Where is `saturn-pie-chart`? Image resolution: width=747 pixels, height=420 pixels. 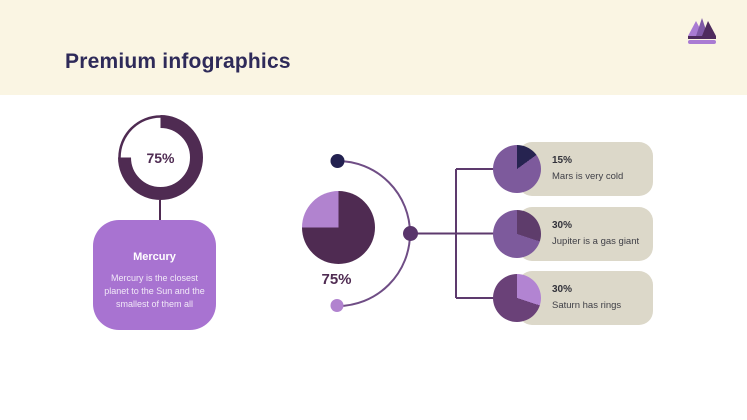
saturn-pie-chart is located at coordinates (517, 298).